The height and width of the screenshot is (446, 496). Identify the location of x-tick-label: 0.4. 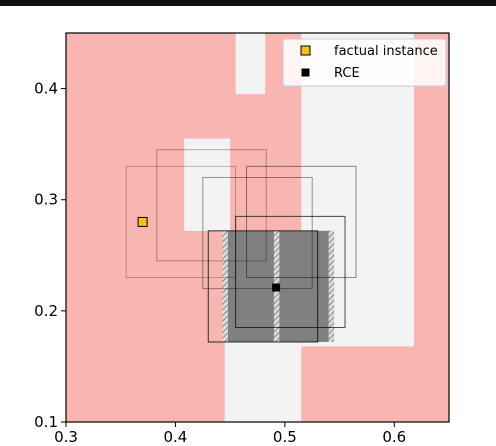
(175, 437).